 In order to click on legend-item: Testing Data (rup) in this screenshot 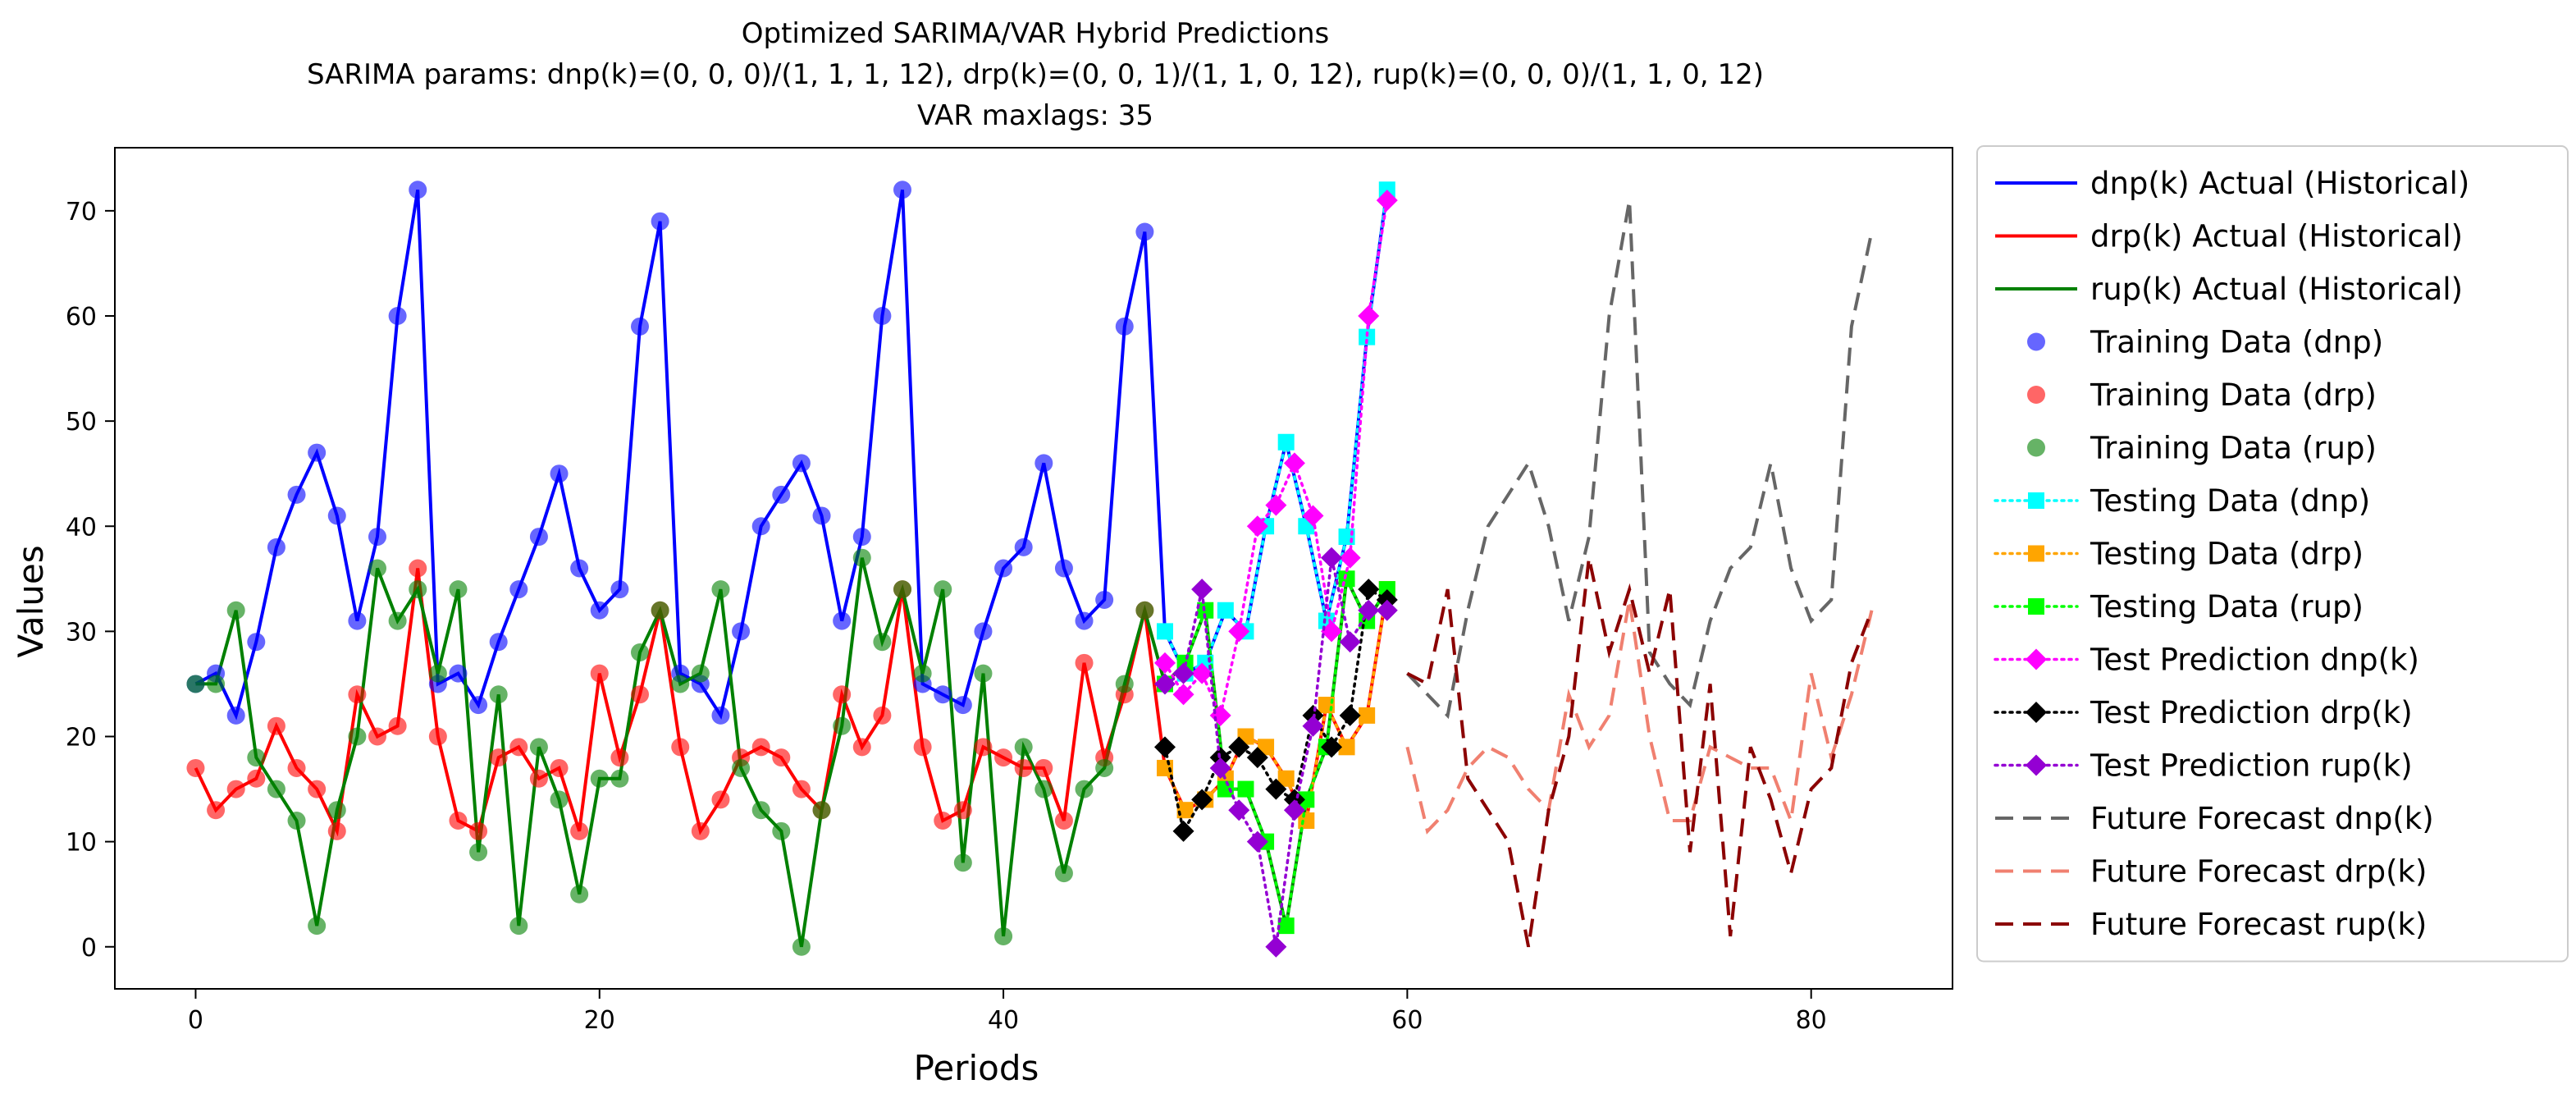, I will do `click(2179, 606)`.